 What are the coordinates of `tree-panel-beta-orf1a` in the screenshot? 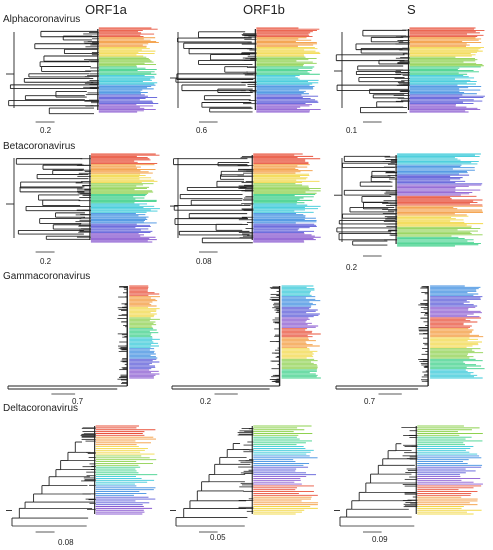 It's located at (83, 204).